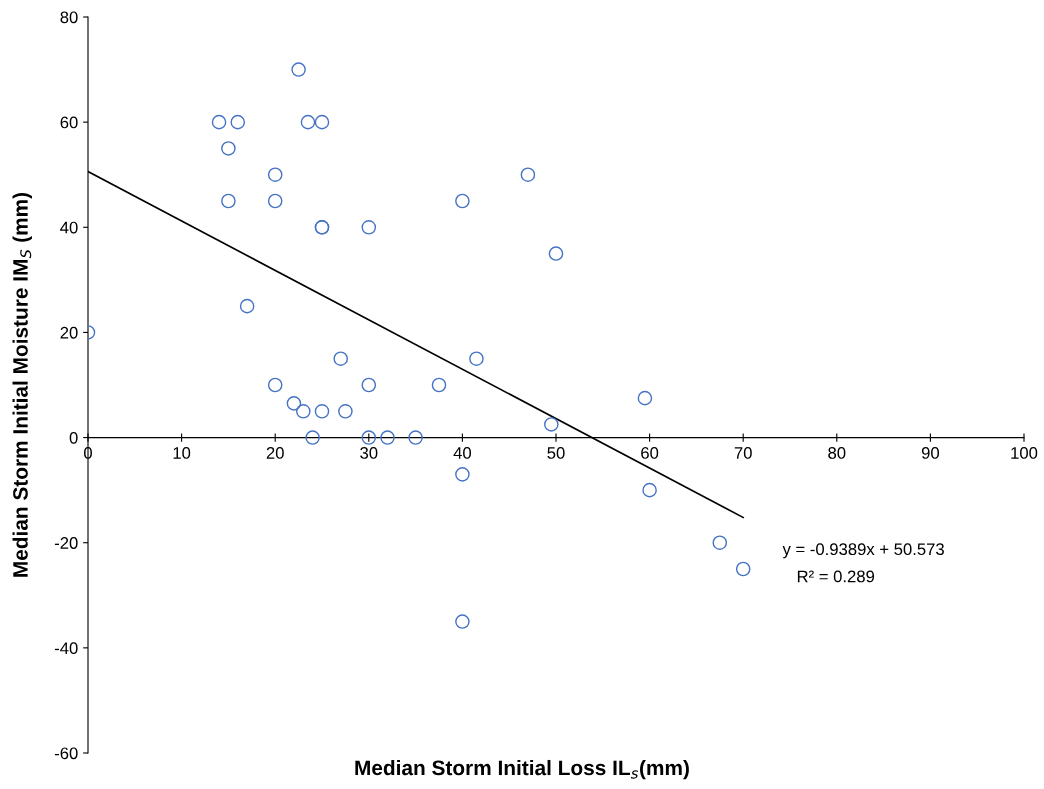  What do you see at coordinates (182, 453) in the screenshot?
I see `x-tick-label: 10` at bounding box center [182, 453].